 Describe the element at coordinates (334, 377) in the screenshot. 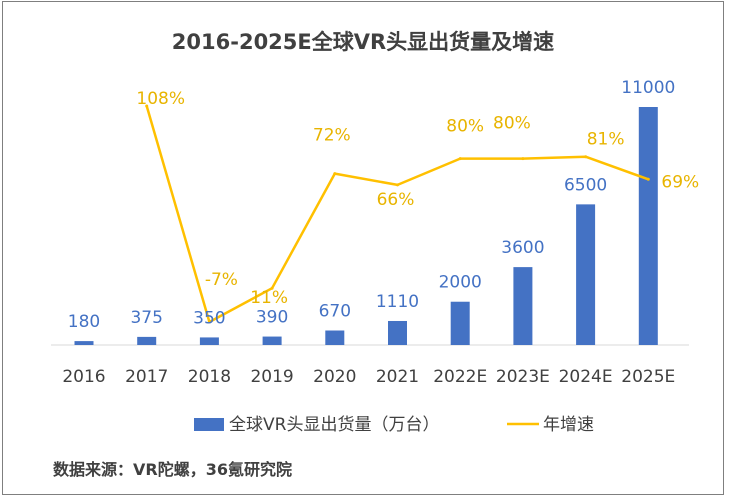

I see `x-tick-2020: 2020` at that location.